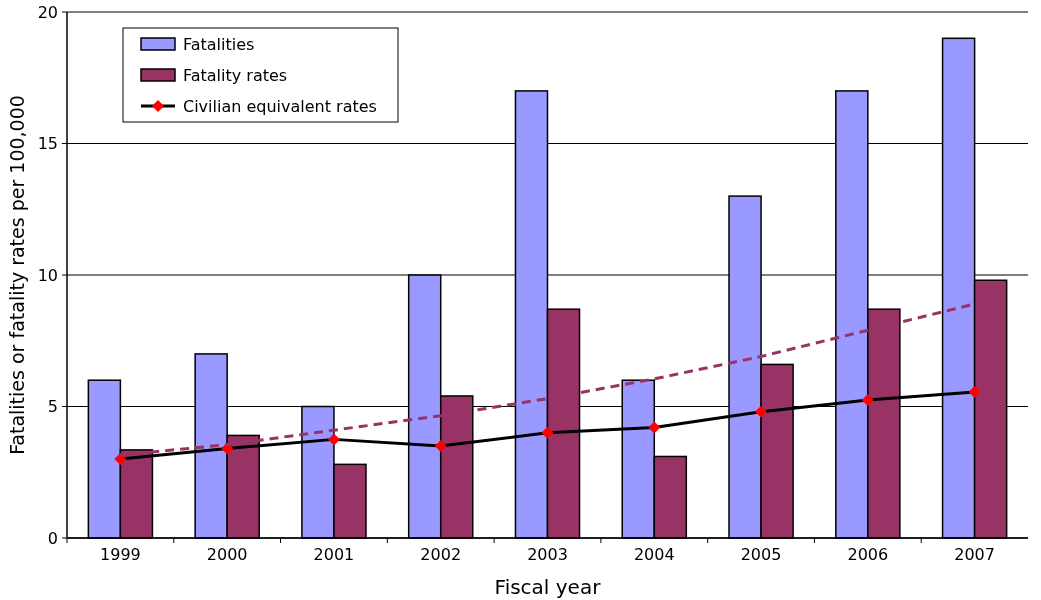 This screenshot has height=600, width=1041. I want to click on x-axis-title: Fiscal year, so click(548, 587).